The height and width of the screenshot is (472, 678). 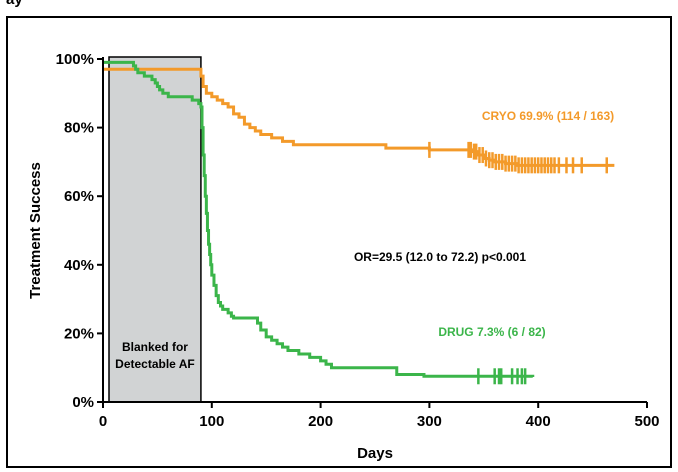 What do you see at coordinates (155, 347) in the screenshot?
I see `blanking-label-line1: Blanked for` at bounding box center [155, 347].